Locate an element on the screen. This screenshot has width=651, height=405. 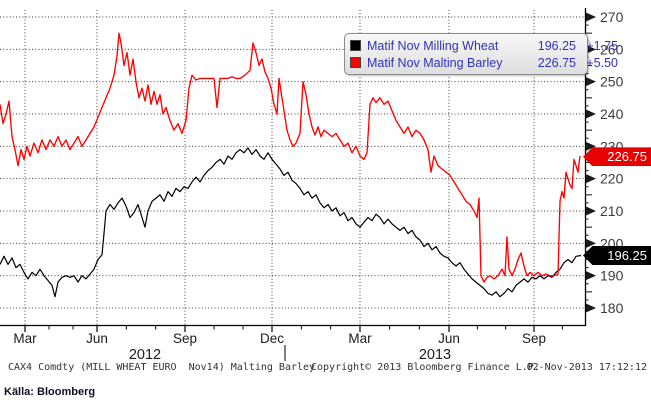
barley-last-price-flag: 226.75 is located at coordinates (617, 157).